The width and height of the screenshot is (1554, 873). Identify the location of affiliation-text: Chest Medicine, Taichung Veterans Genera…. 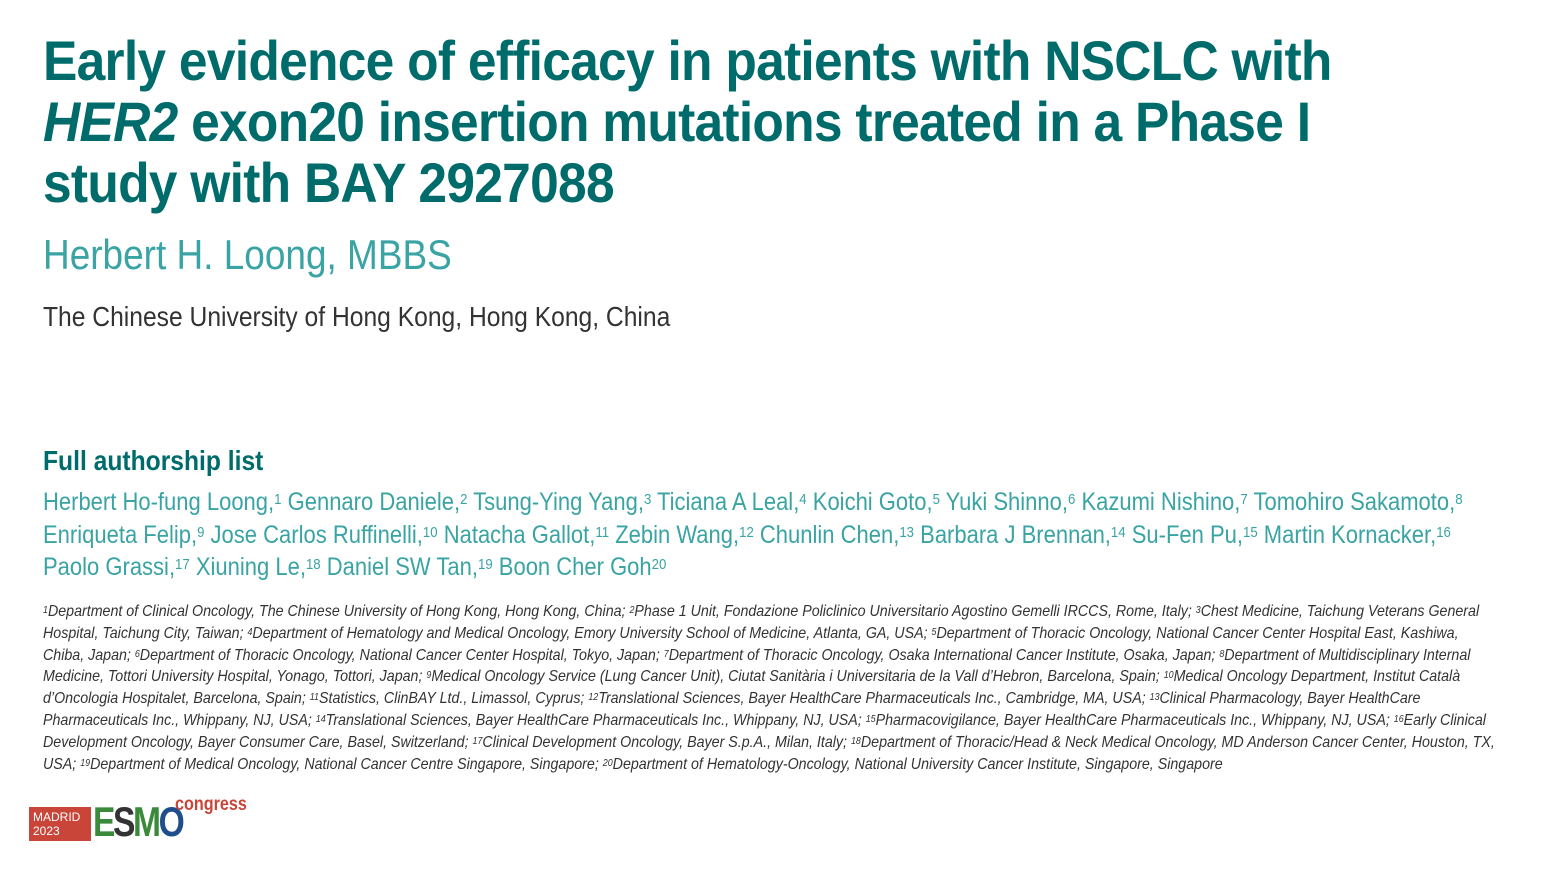
(761, 622).